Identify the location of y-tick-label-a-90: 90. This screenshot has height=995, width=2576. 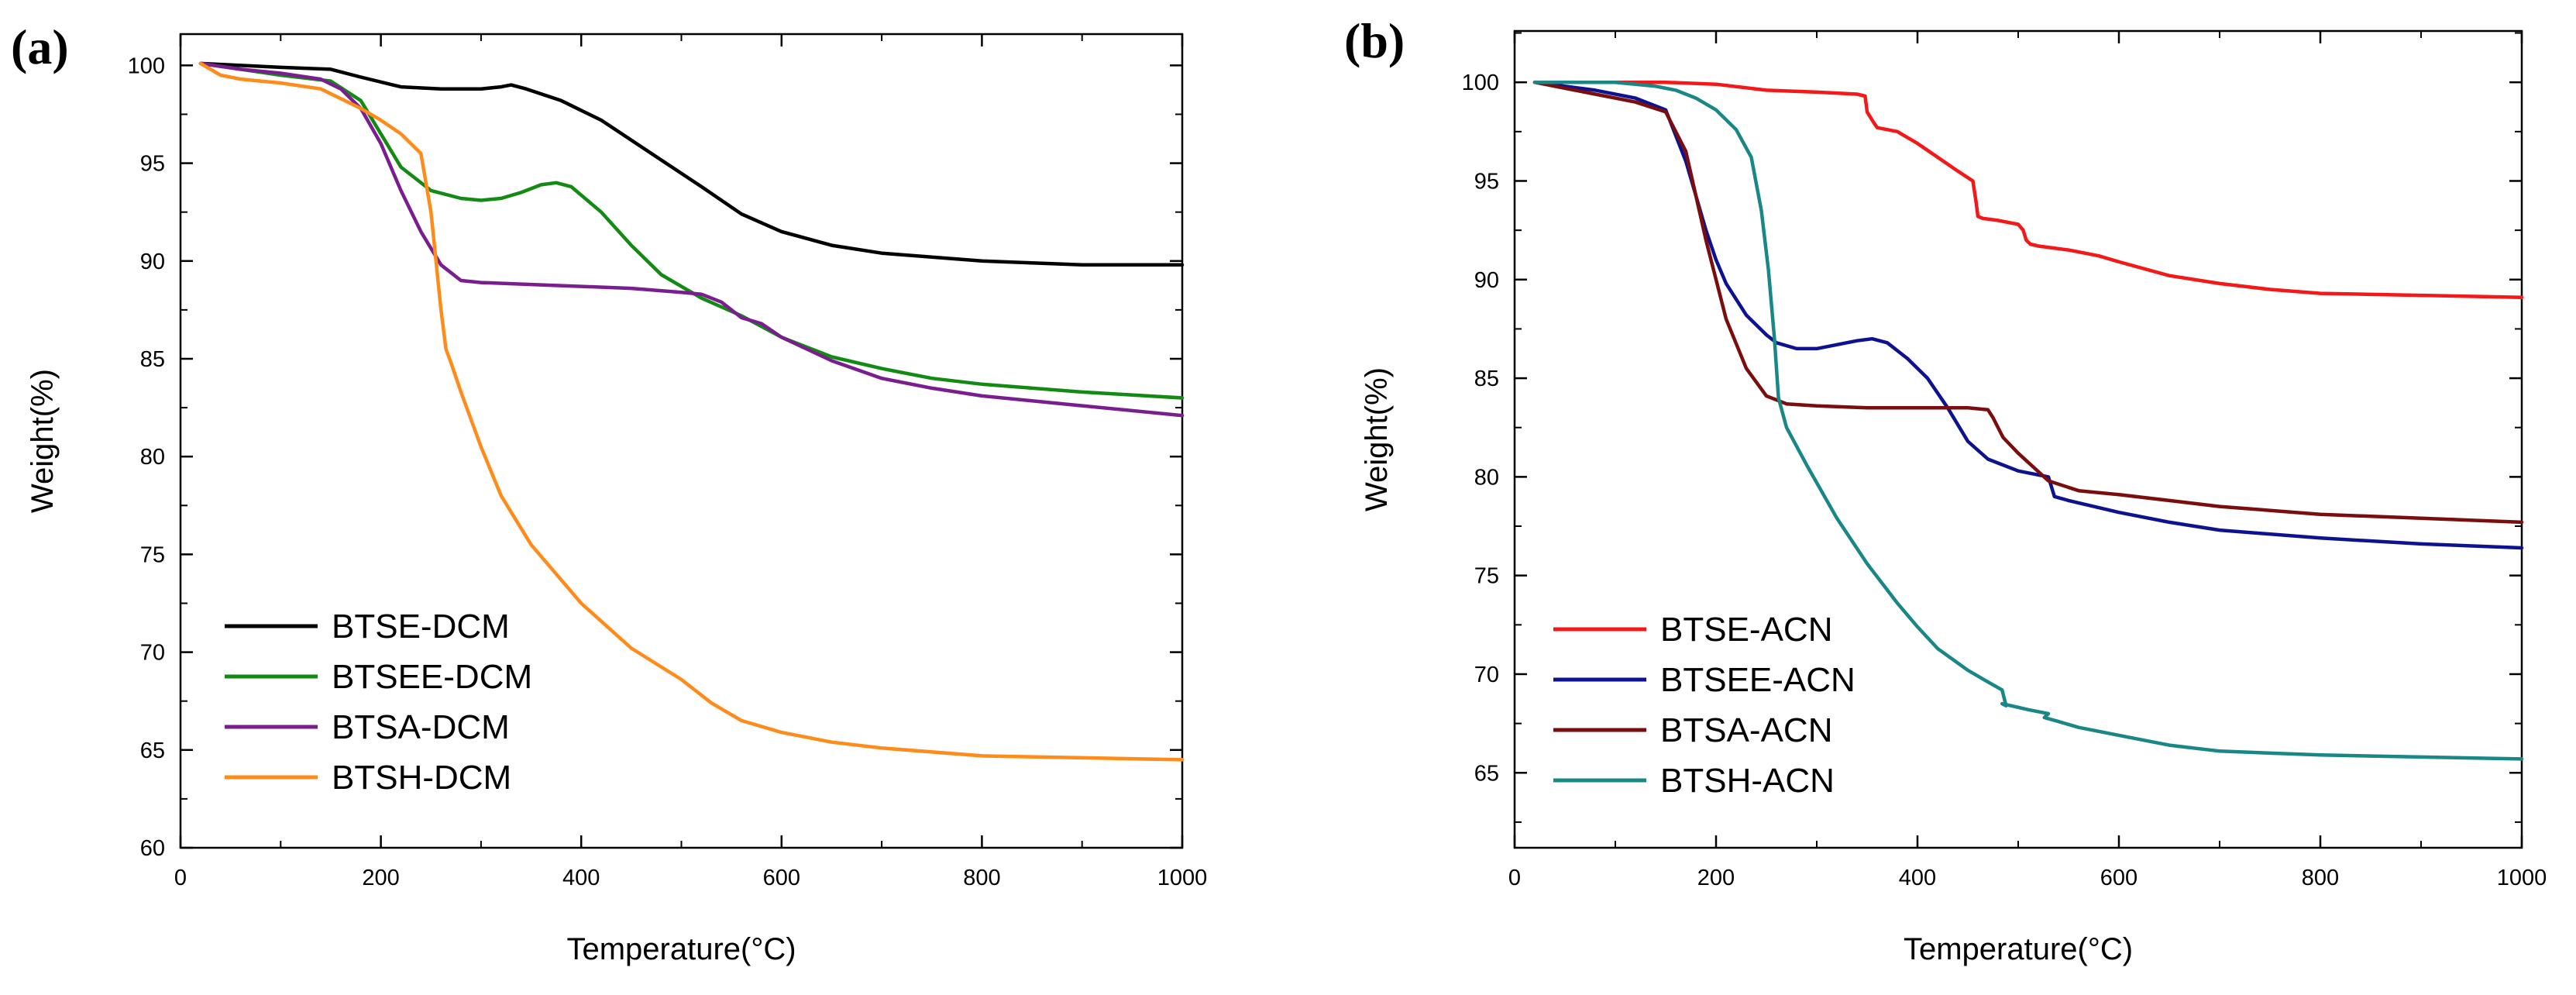
(152, 262).